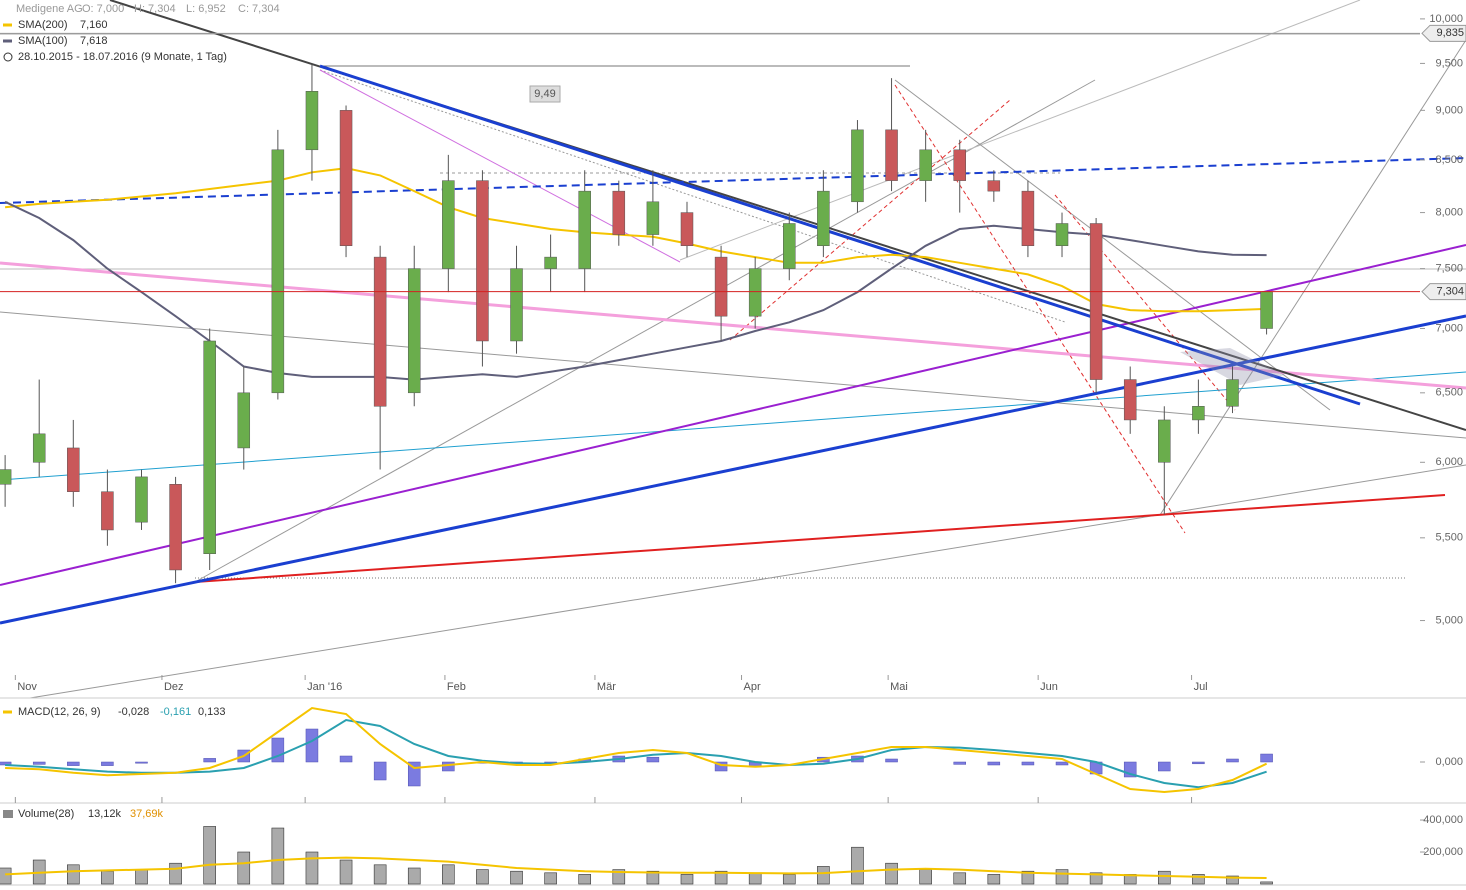 The width and height of the screenshot is (1466, 890). Describe the element at coordinates (1201, 687) in the screenshot. I see `x-tick-label: Jul` at that location.